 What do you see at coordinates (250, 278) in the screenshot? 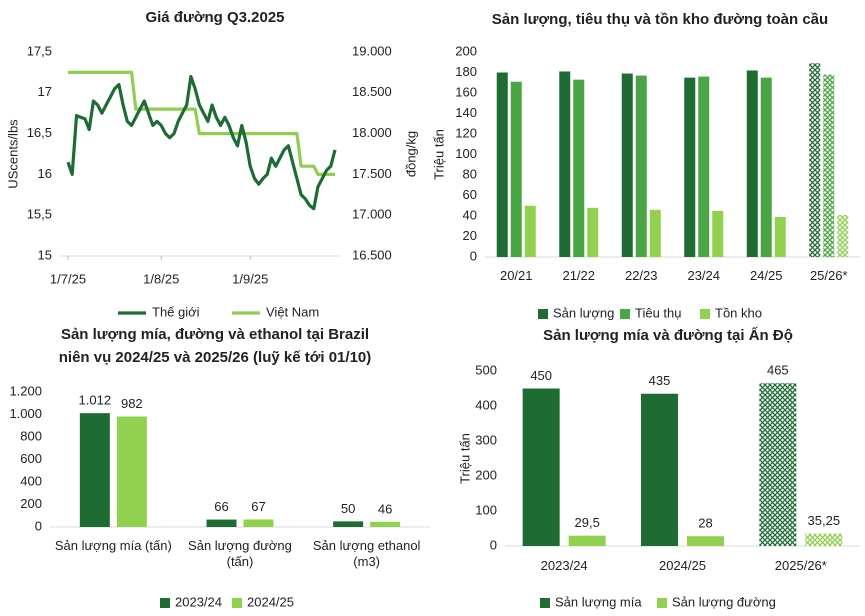
I see `x-tick-label: 1/9/25` at bounding box center [250, 278].